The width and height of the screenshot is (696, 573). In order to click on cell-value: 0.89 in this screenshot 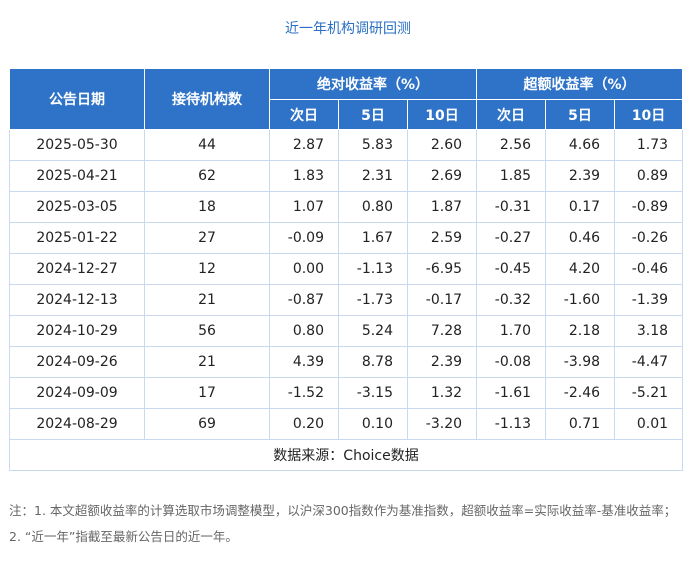, I will do `click(649, 176)`.